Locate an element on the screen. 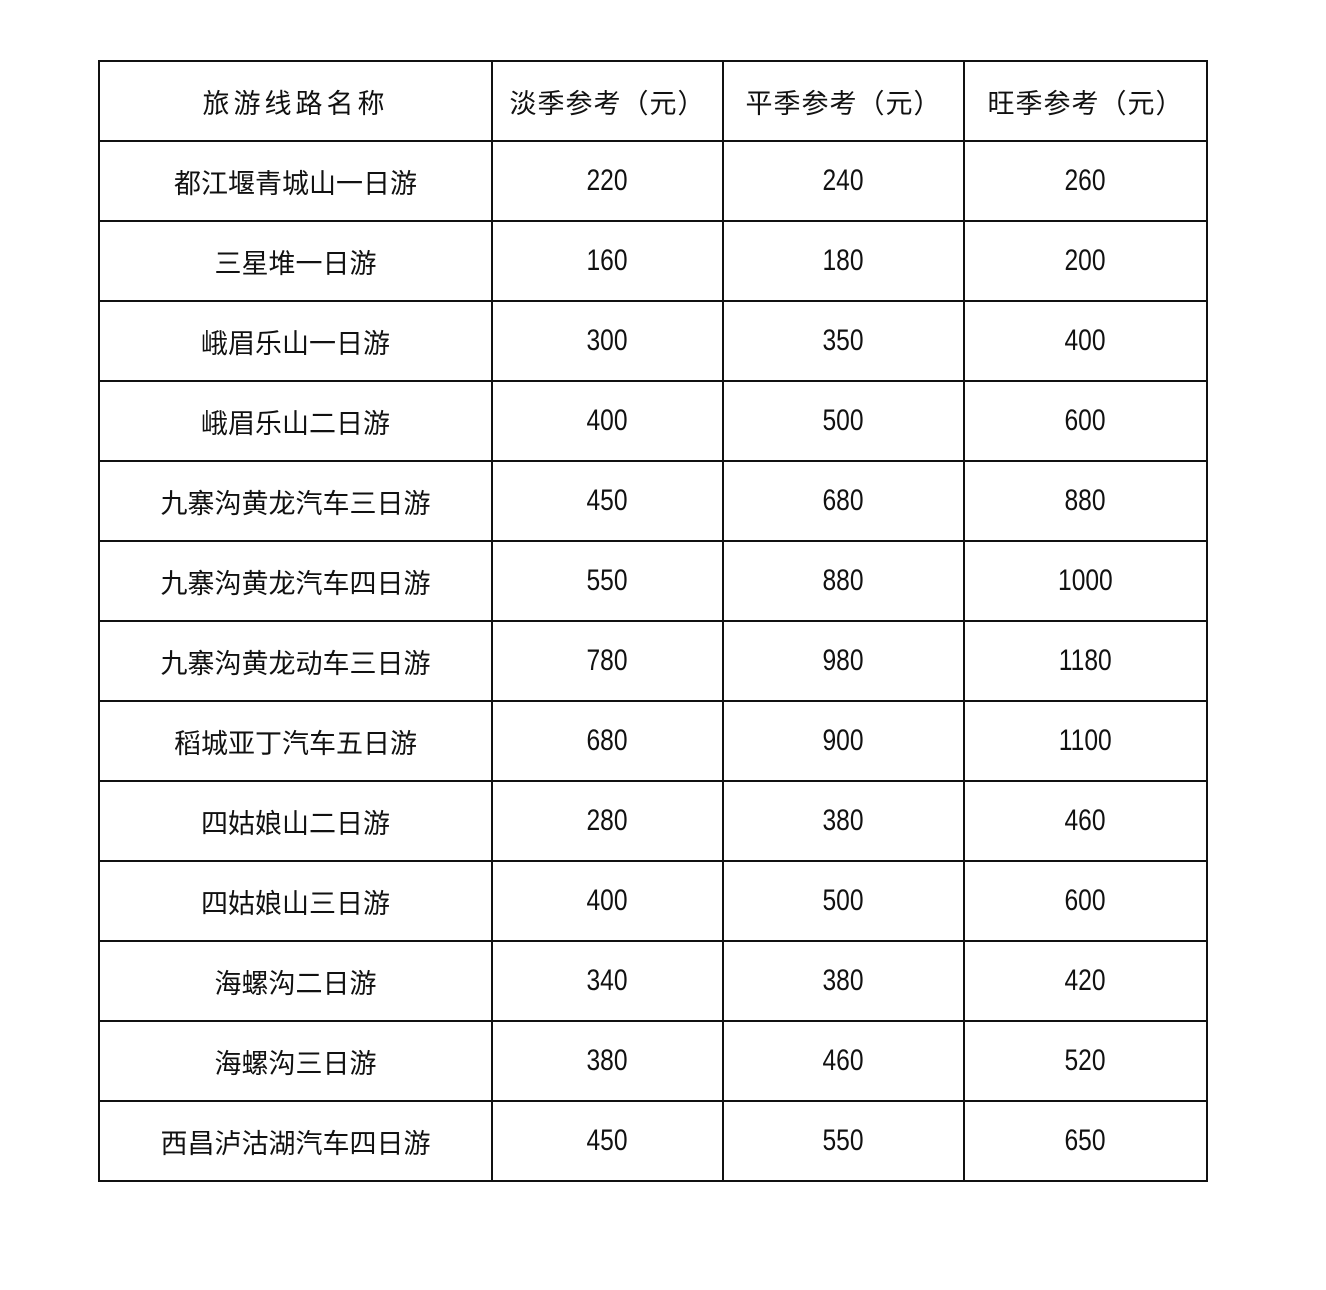 This screenshot has width=1326, height=1290. table-row: 海螺沟三日游 380 460 520 is located at coordinates (653, 1061).